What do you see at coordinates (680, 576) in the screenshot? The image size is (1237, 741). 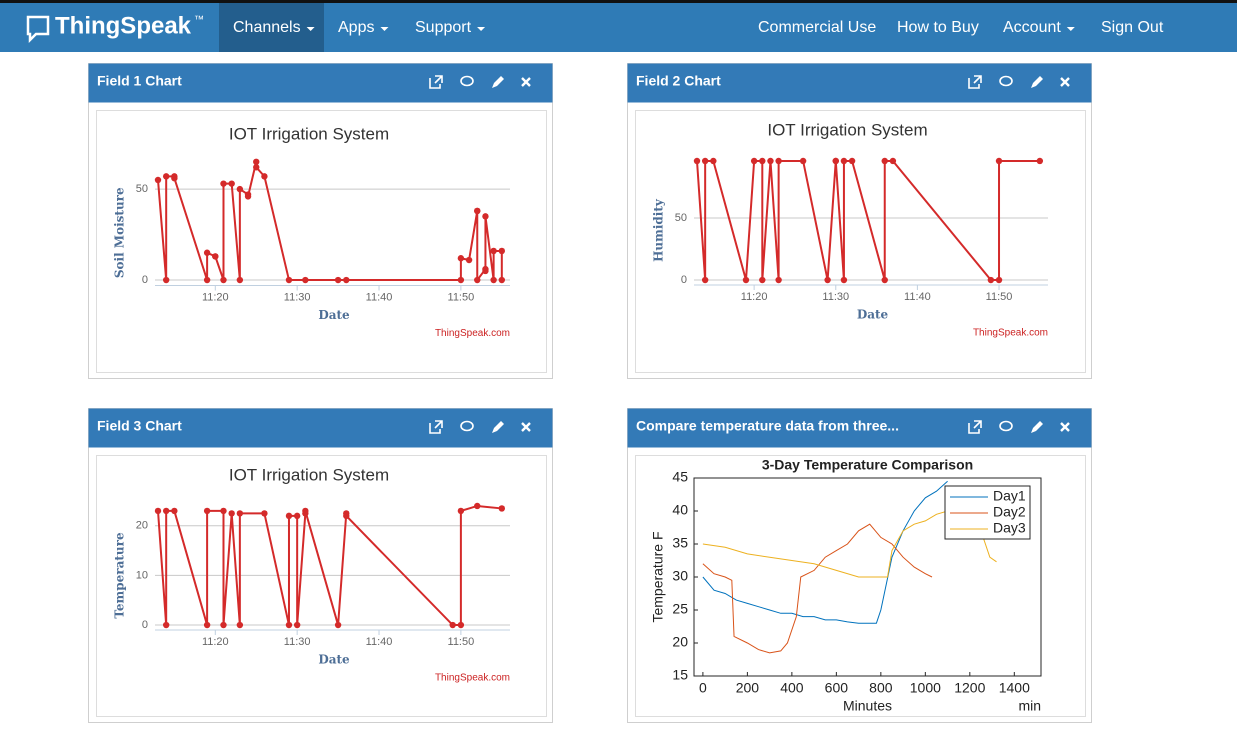 I see `y-tick-label: 30` at bounding box center [680, 576].